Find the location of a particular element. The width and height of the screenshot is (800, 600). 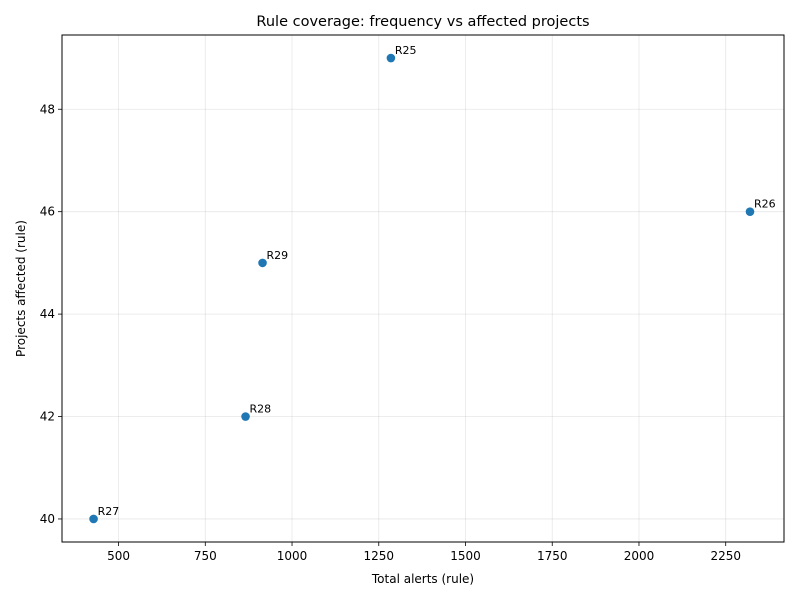

x-tick-label: 1250 is located at coordinates (378, 556).